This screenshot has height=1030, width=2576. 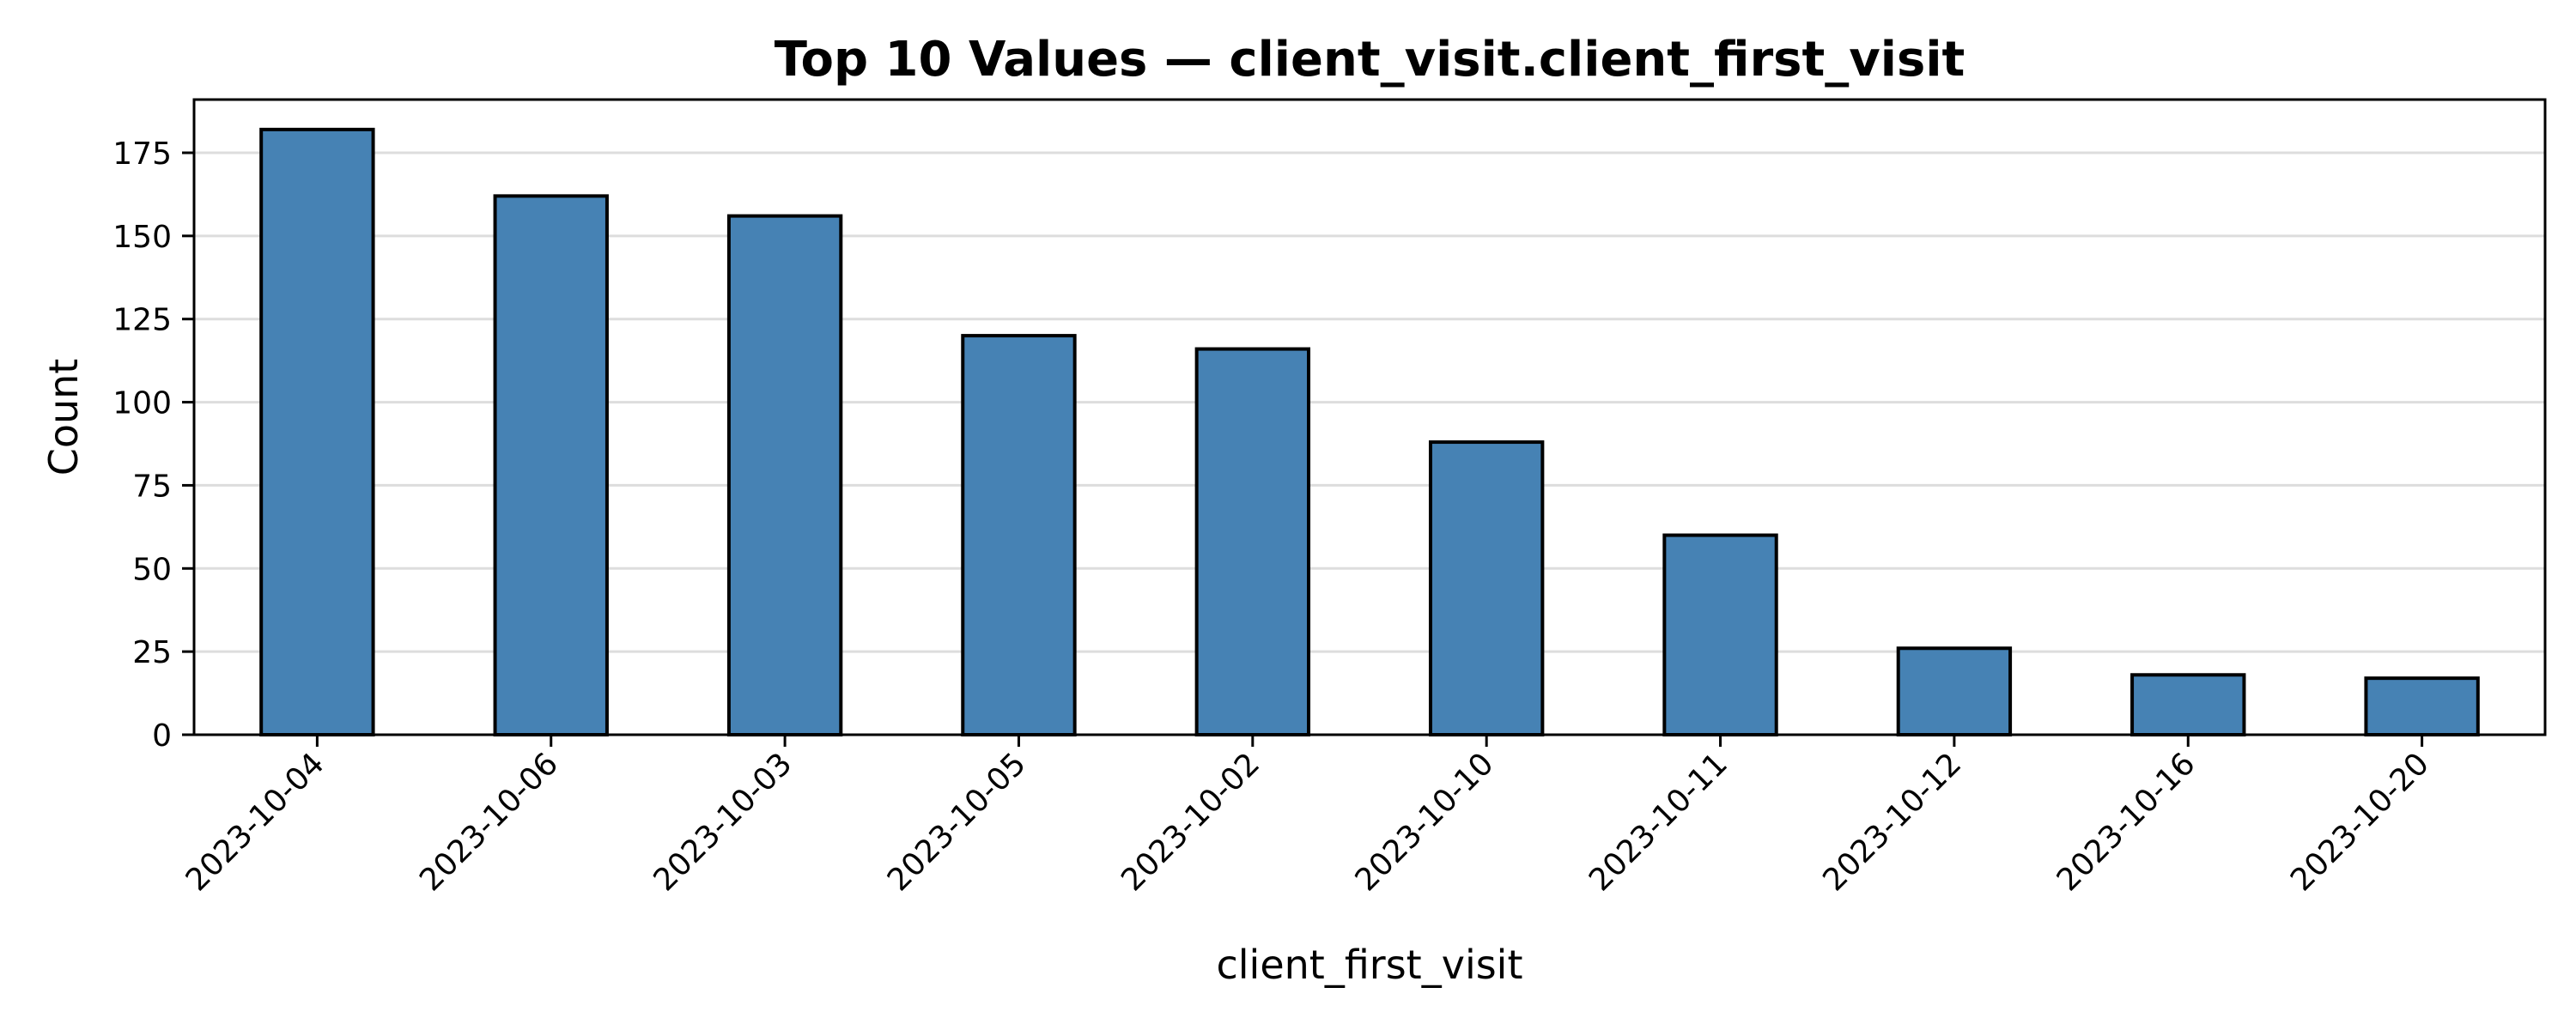 I want to click on x-tick-label: 2023-10-06, so click(x=489, y=822).